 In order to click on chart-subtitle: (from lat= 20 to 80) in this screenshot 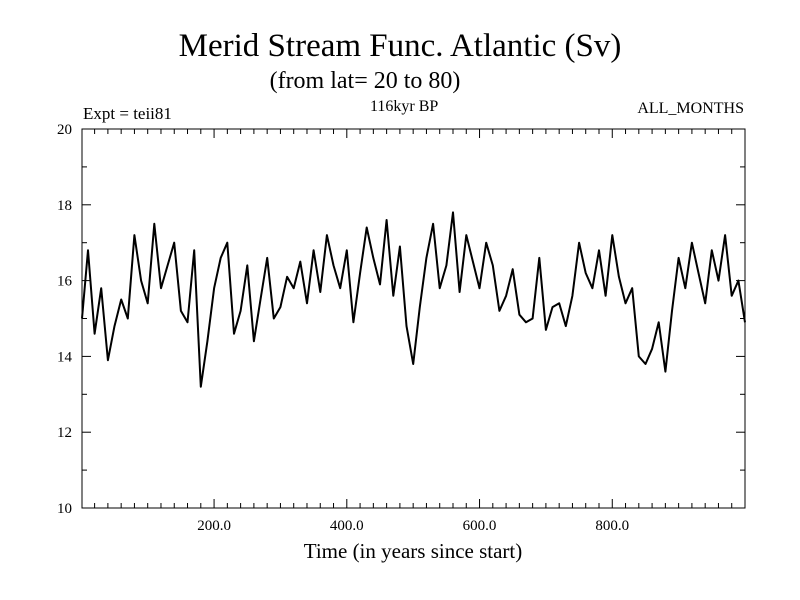, I will do `click(365, 81)`.